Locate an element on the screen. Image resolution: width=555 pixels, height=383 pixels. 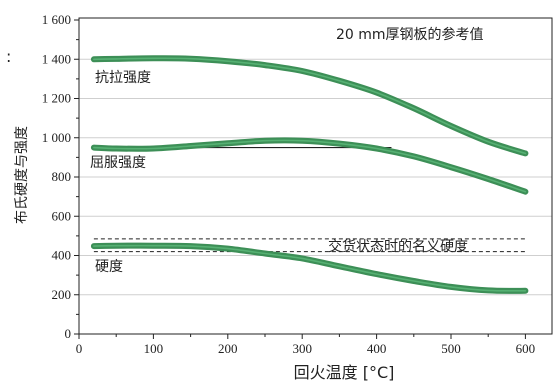
x-axis-label: 回火温度 [°C] is located at coordinates (344, 372).